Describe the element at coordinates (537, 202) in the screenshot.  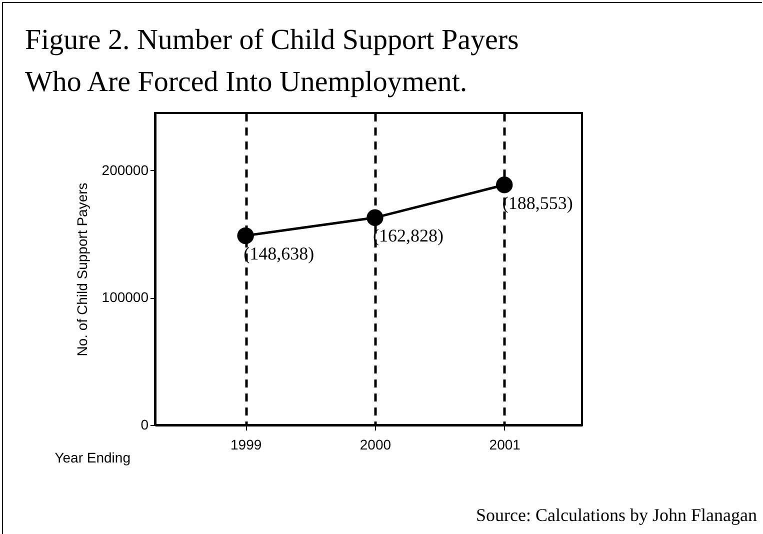
I see `data-label: (188,553)` at that location.